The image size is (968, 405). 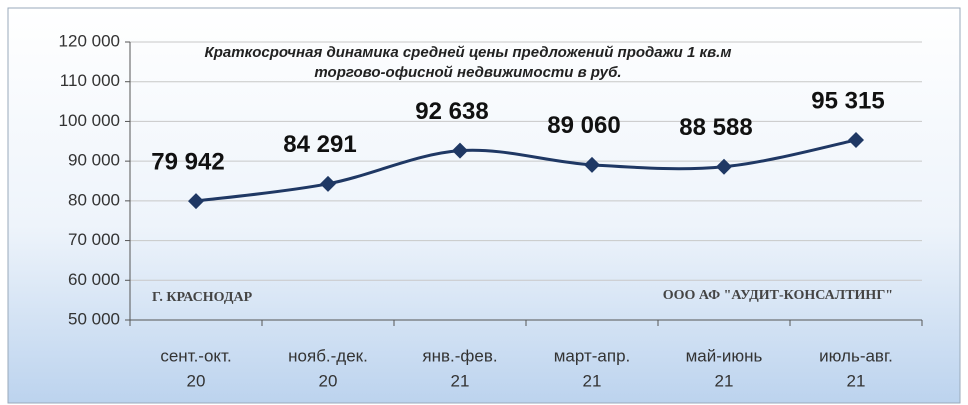 I want to click on chart-title: торгово-офисной недвижимости в руб., so click(x=467, y=72).